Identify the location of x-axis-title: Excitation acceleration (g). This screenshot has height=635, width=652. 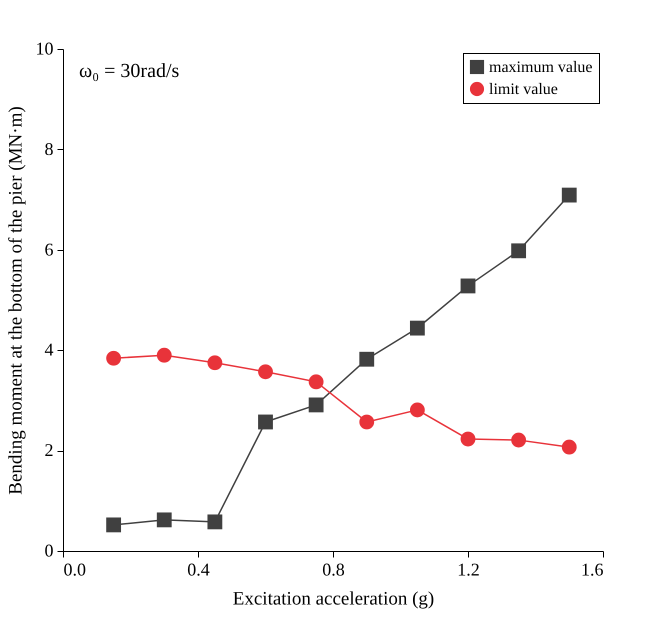
(333, 599).